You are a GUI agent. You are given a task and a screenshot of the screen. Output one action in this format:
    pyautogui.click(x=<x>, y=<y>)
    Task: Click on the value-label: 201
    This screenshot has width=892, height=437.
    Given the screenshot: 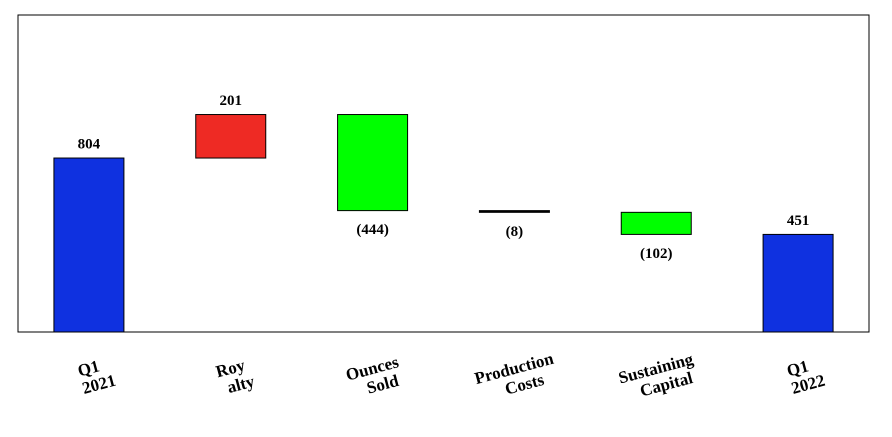 What is the action you would take?
    pyautogui.click(x=231, y=101)
    